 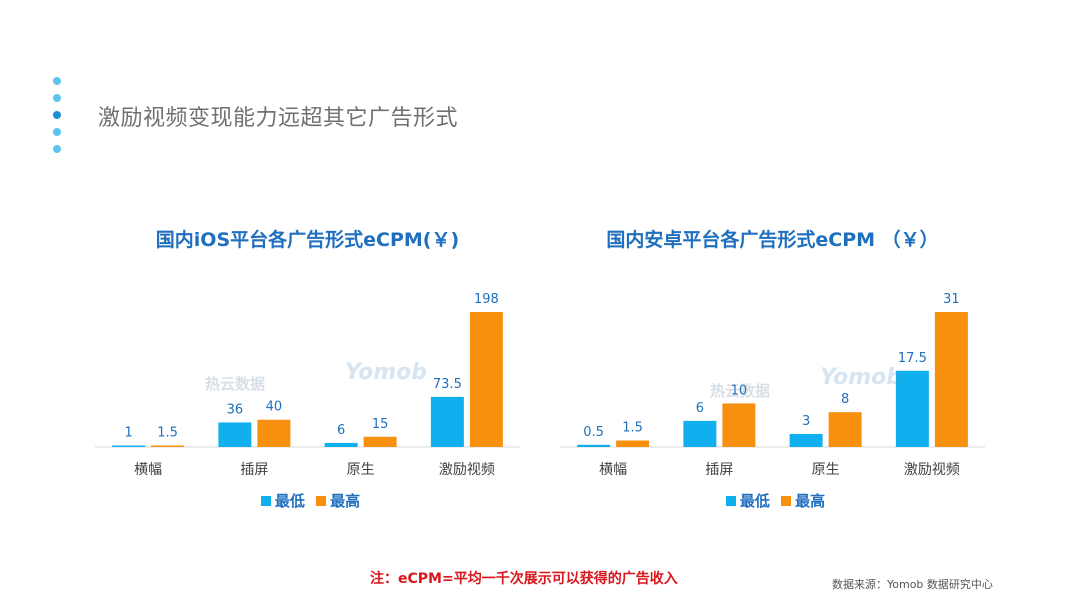 I want to click on value-label-high-1: 10, so click(x=739, y=390).